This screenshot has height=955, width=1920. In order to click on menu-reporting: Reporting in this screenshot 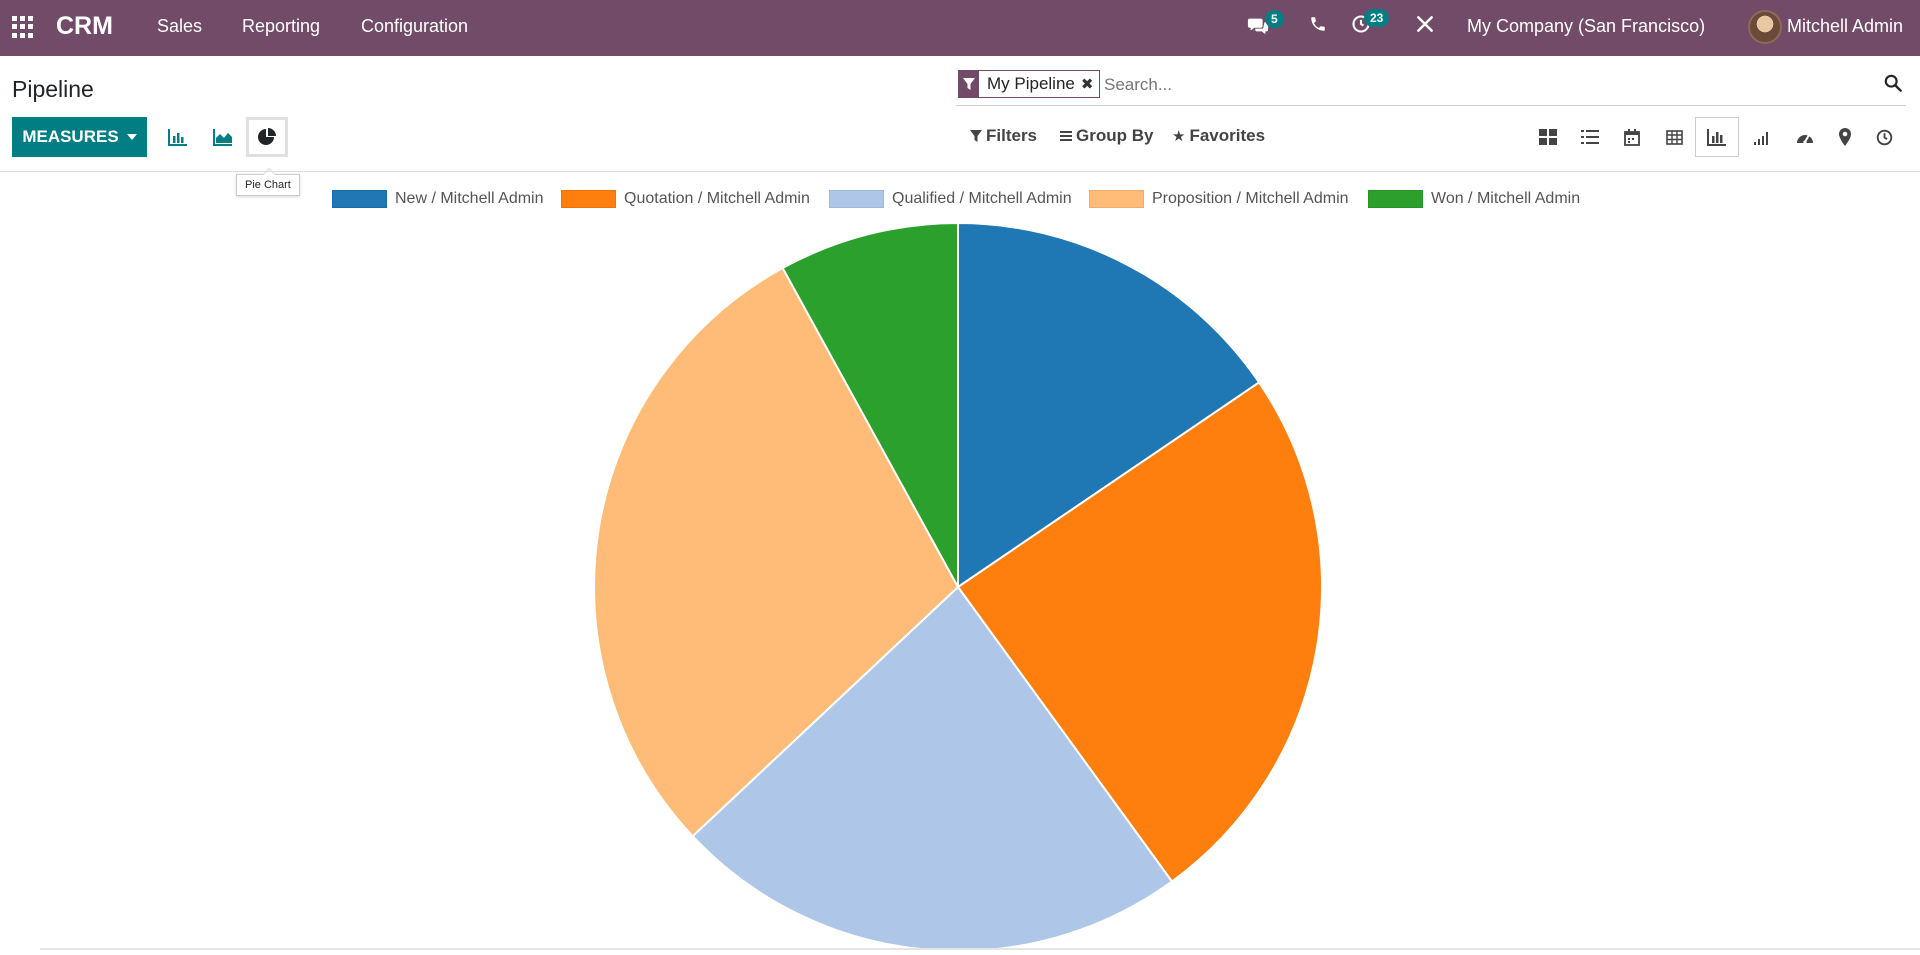, I will do `click(281, 26)`.